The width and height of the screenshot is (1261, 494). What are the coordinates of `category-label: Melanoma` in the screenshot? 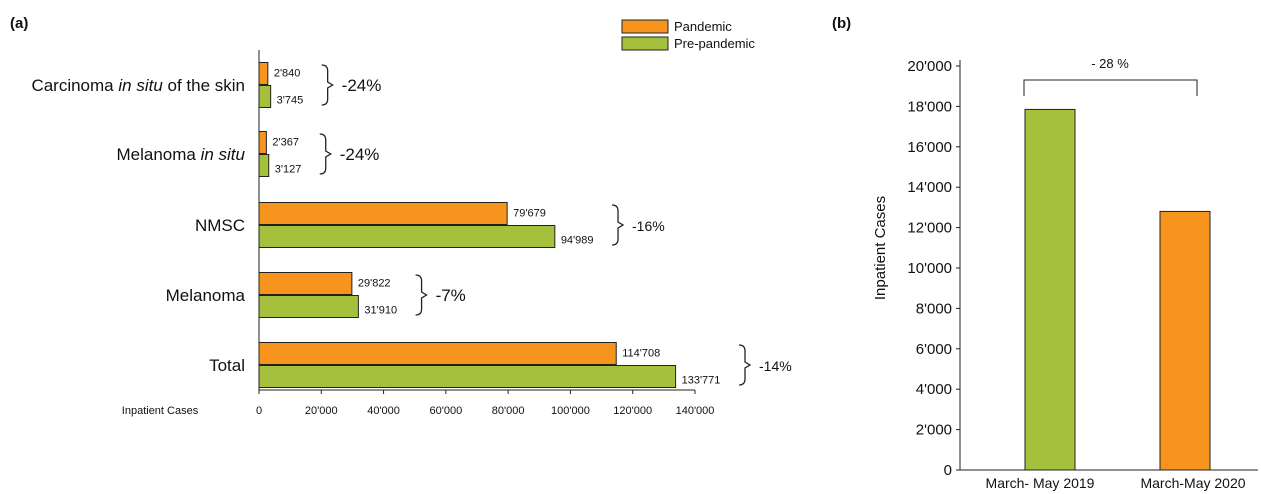 It's located at (206, 295).